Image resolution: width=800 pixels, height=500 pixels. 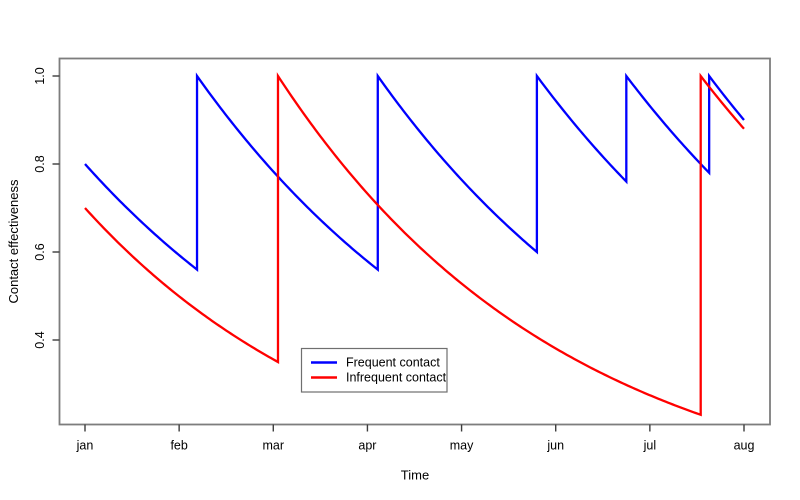 What do you see at coordinates (40, 339) in the screenshot?
I see `y-tick-label-0.4: 0.4` at bounding box center [40, 339].